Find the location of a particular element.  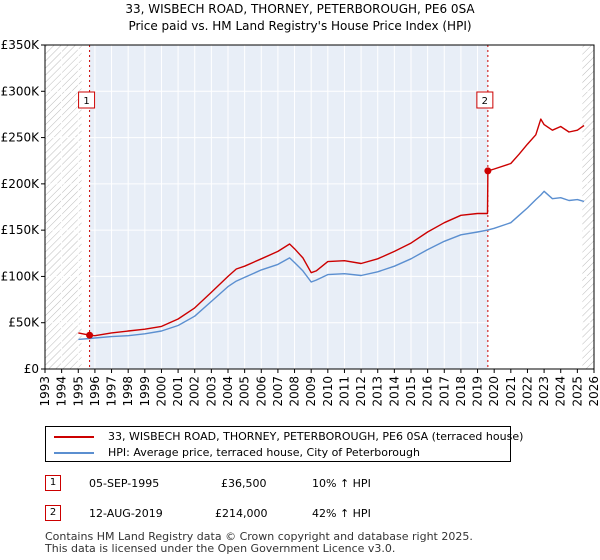

x-tick-label: 2003 is located at coordinates (211, 391).